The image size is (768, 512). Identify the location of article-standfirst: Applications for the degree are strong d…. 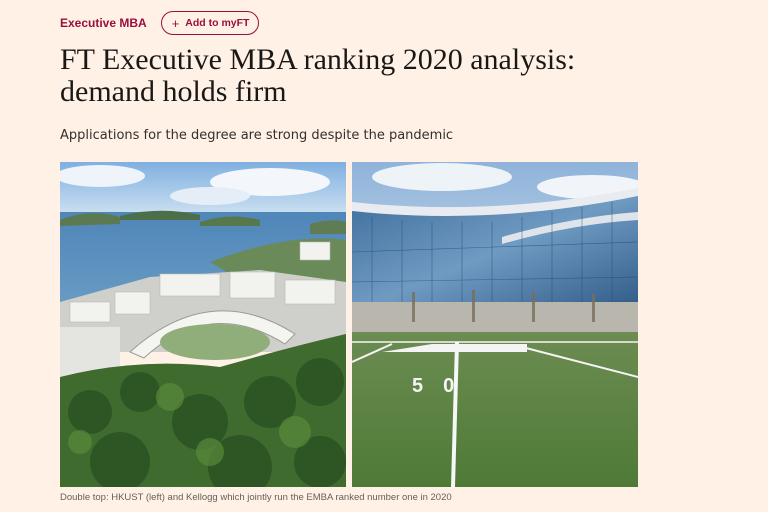
(257, 135).